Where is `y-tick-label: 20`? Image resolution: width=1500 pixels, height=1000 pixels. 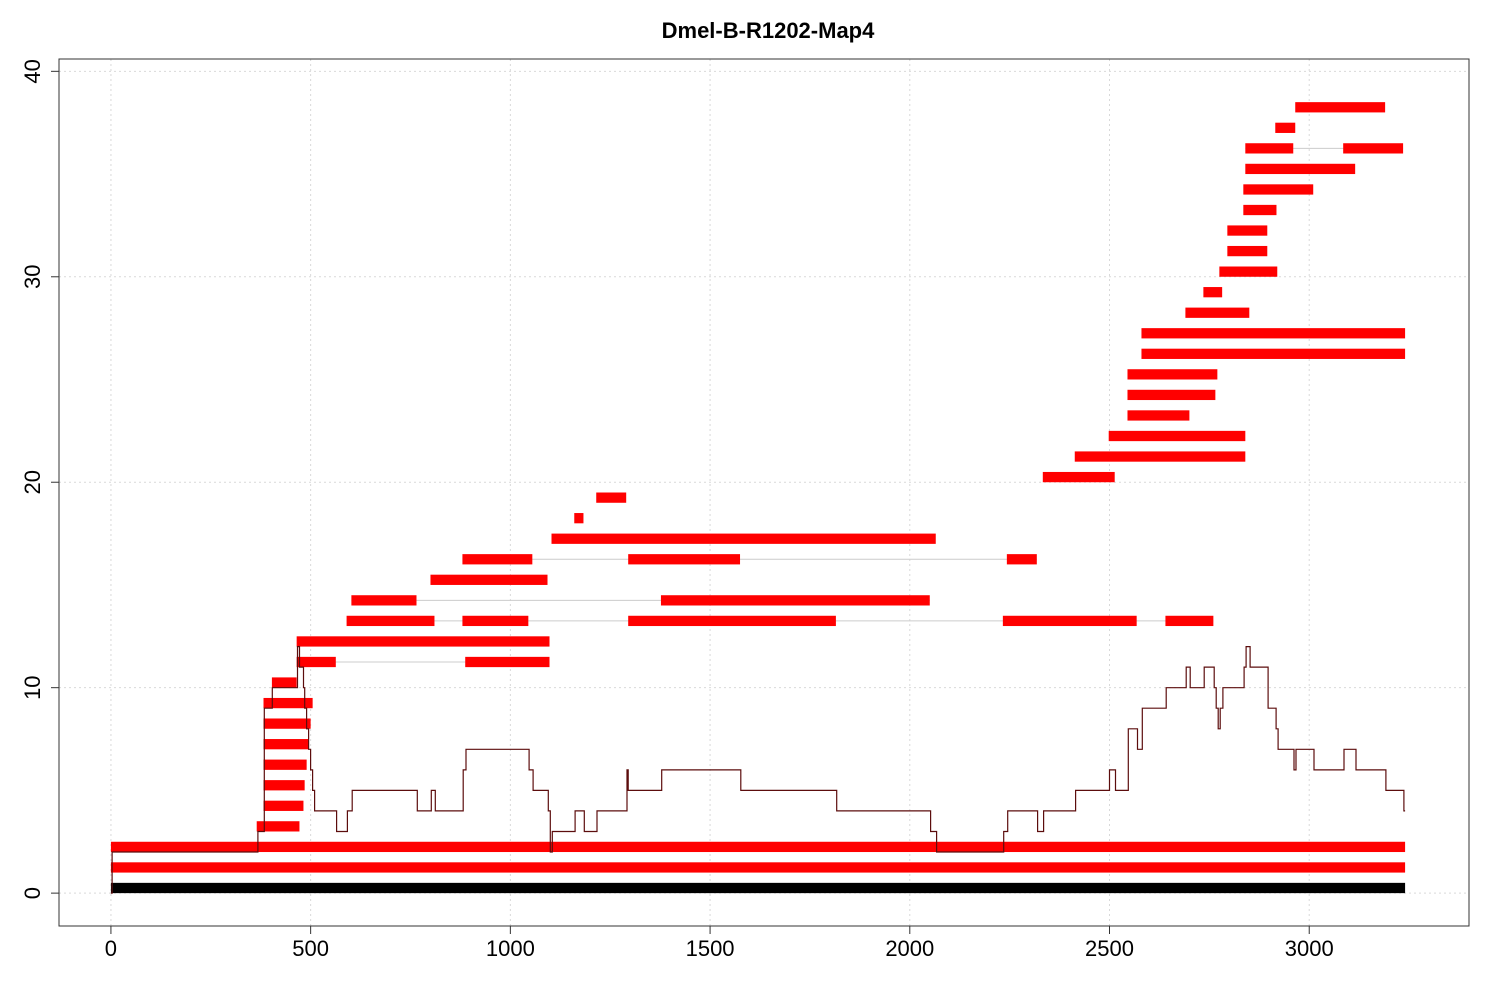
y-tick-label: 20 is located at coordinates (32, 482).